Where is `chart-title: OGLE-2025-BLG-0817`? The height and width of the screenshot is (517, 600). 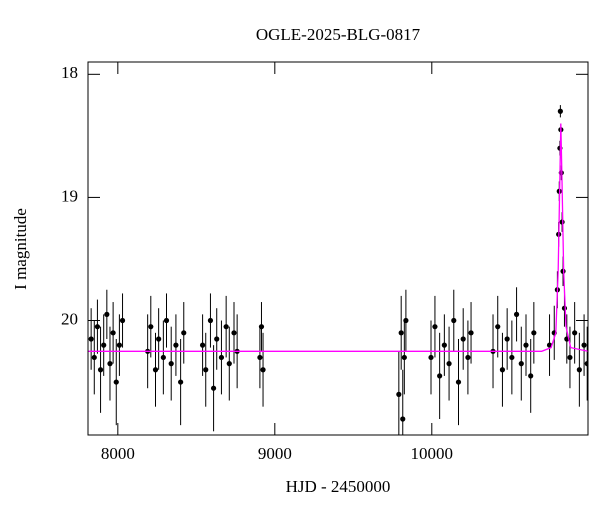 chart-title: OGLE-2025-BLG-0817 is located at coordinates (338, 34).